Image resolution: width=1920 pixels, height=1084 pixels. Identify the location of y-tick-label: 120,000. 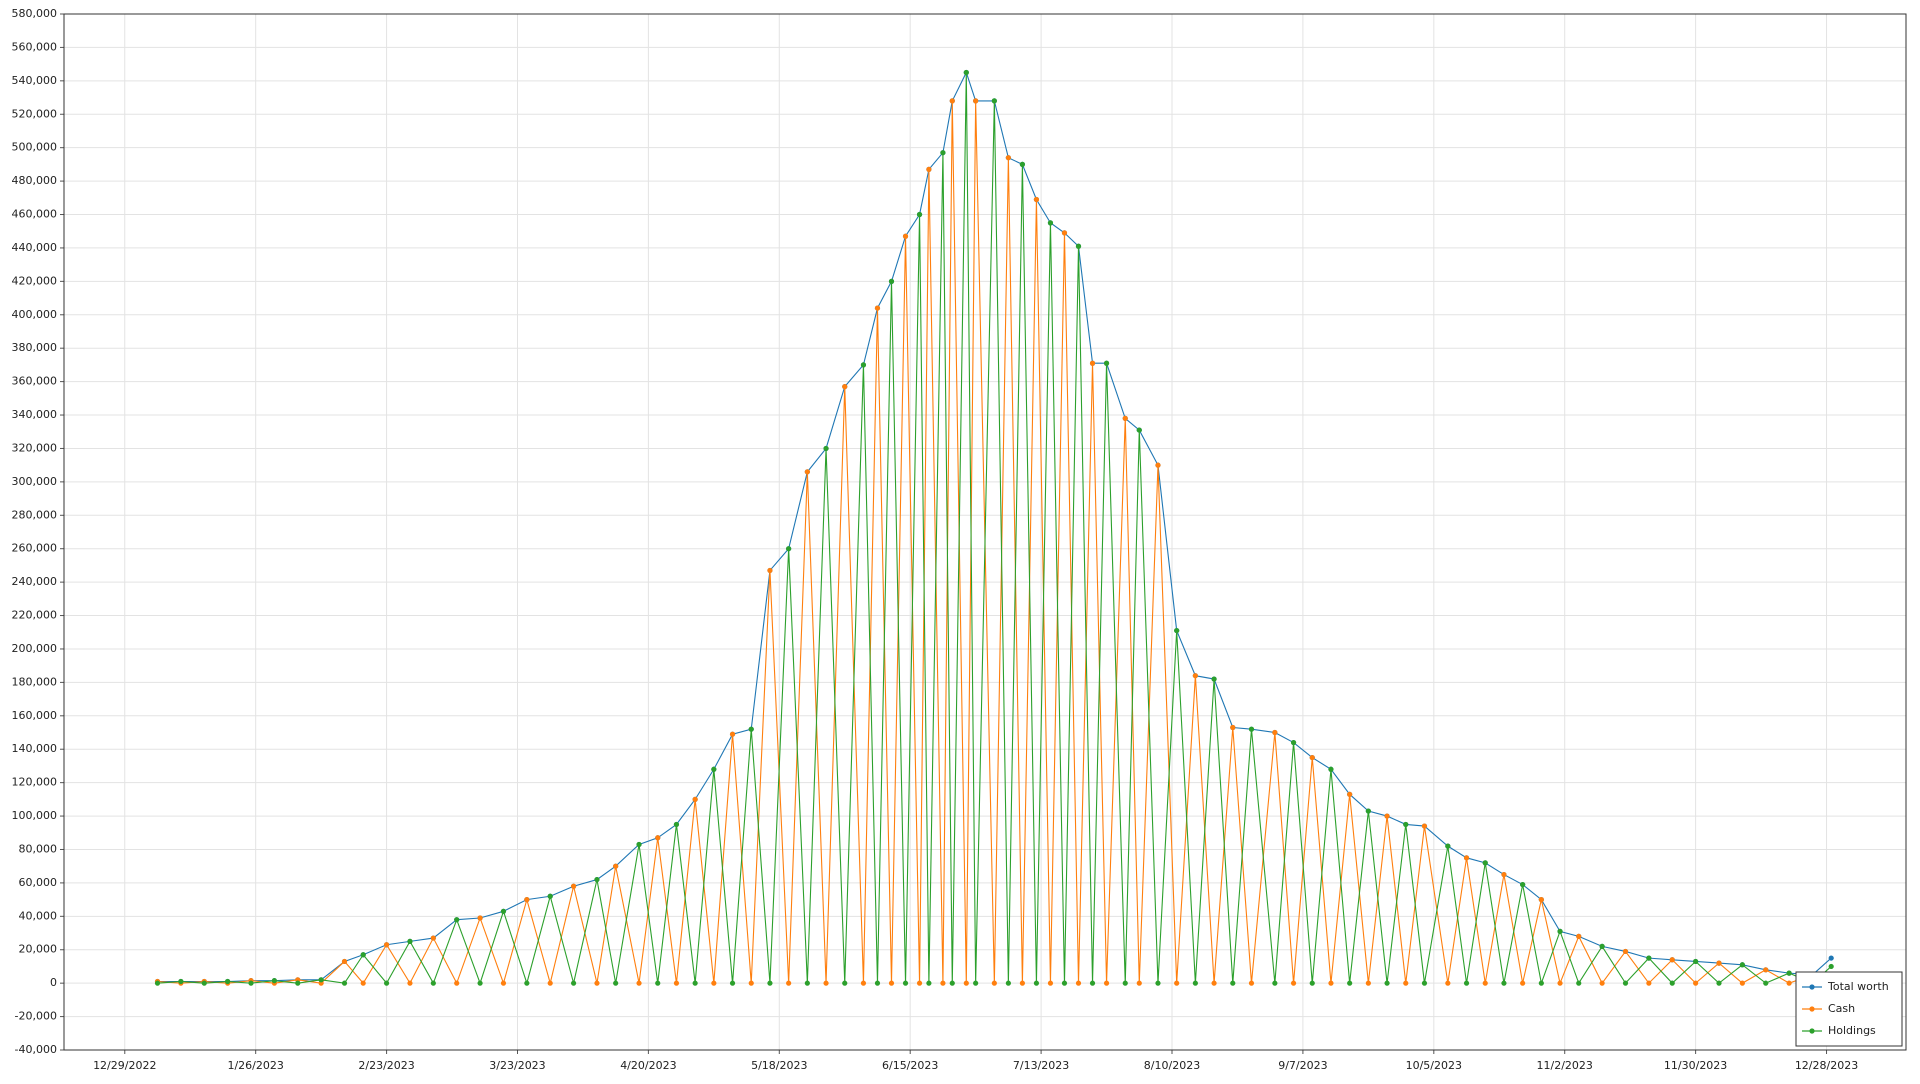
(35, 782).